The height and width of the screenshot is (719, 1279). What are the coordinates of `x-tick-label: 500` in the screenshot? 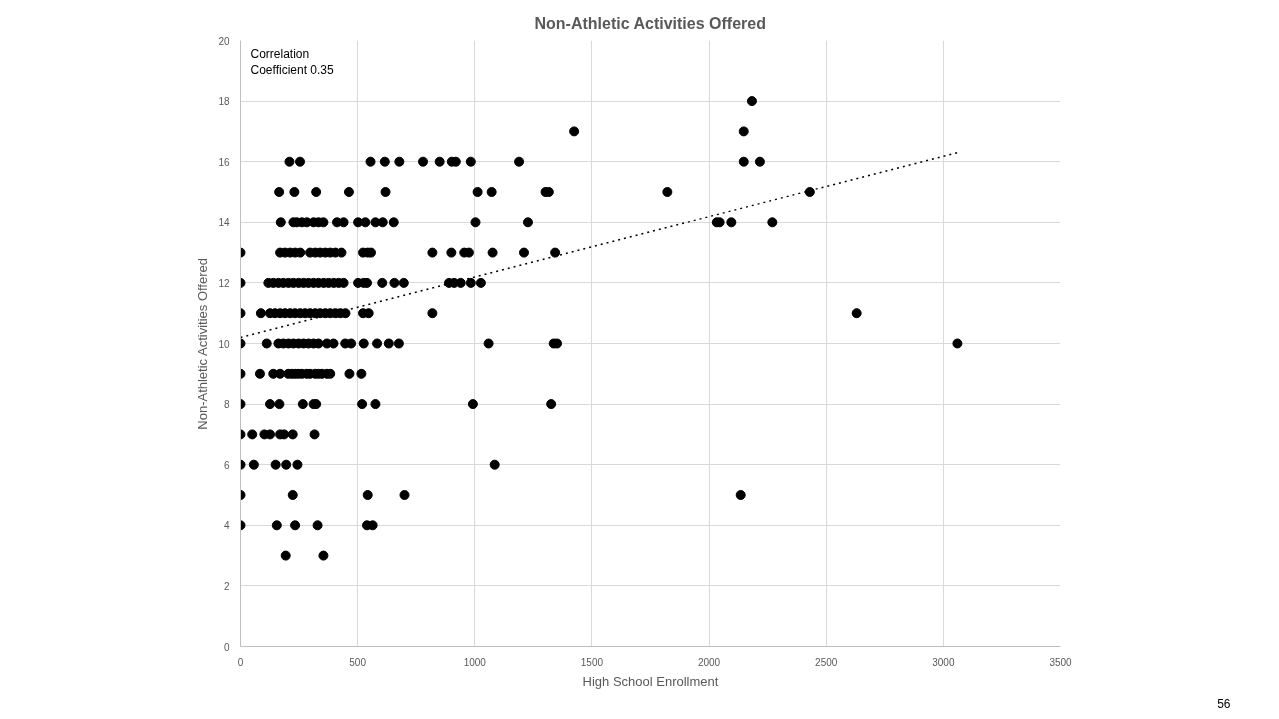 It's located at (358, 662).